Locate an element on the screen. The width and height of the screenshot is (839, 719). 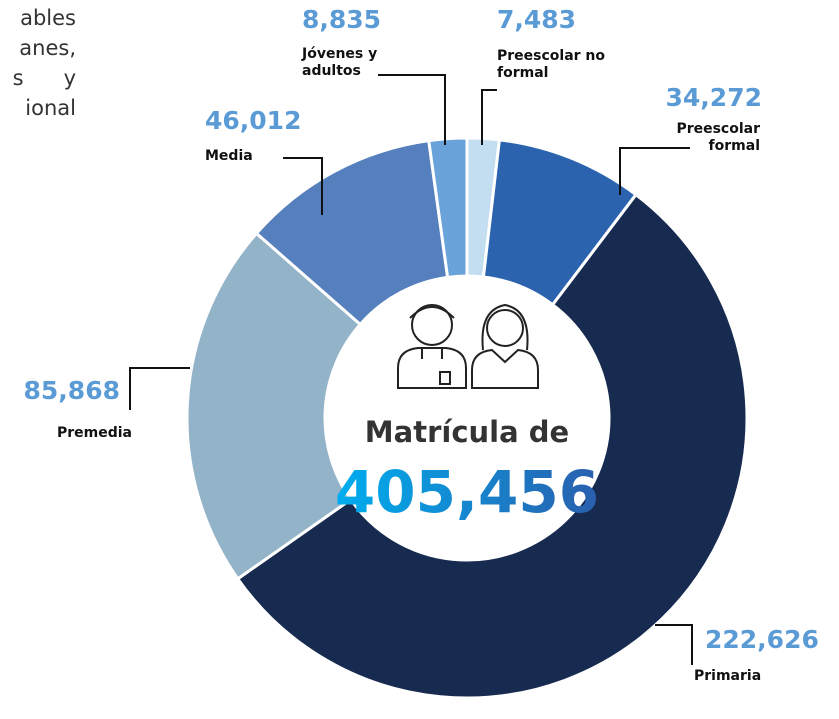
category-label: Preescolar formal is located at coordinates (718, 137).